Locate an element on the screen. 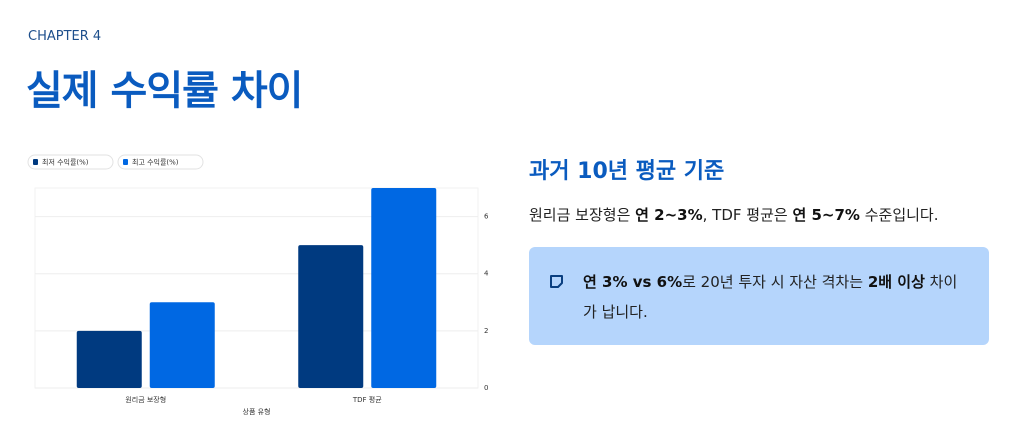  bold-text: 연 5~7% is located at coordinates (826, 215).